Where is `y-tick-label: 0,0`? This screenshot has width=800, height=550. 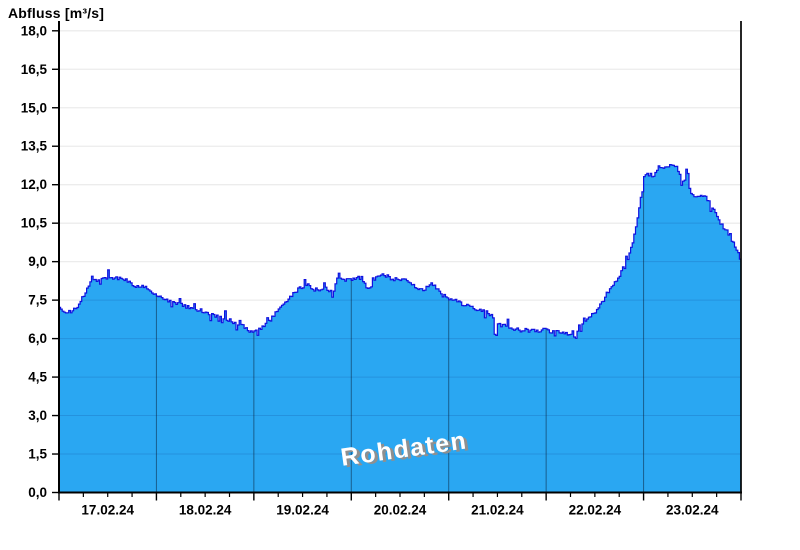 y-tick-label: 0,0 is located at coordinates (37, 492).